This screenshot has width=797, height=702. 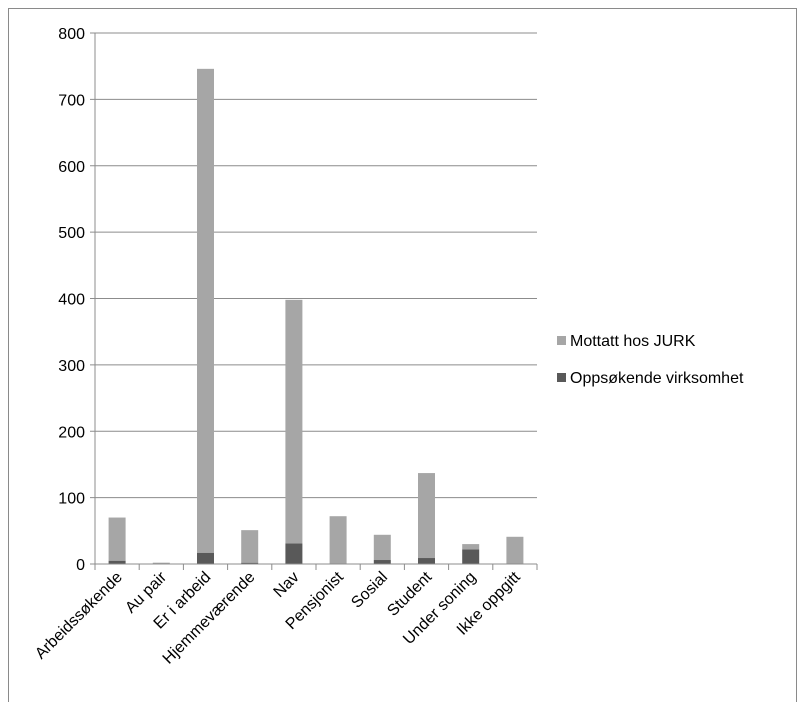 What do you see at coordinates (71, 432) in the screenshot?
I see `y-tick-label: 200` at bounding box center [71, 432].